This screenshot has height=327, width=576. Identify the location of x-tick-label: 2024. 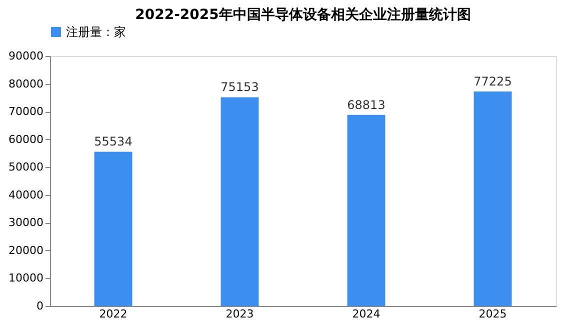
(366, 314).